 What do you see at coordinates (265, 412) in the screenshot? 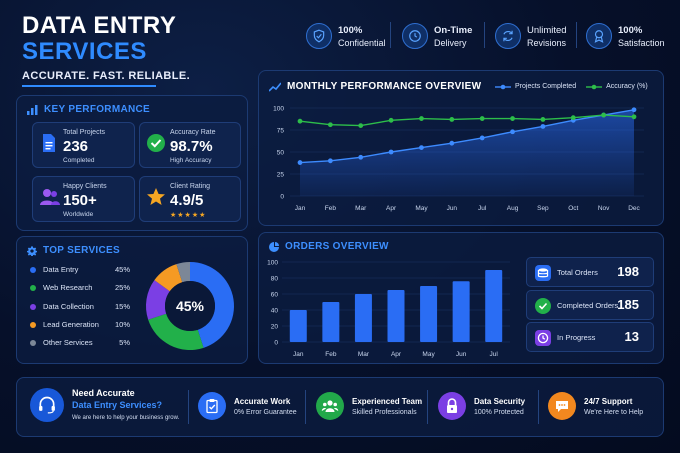
I see `feature-subtitle: 0% Error Guarantee` at bounding box center [265, 412].